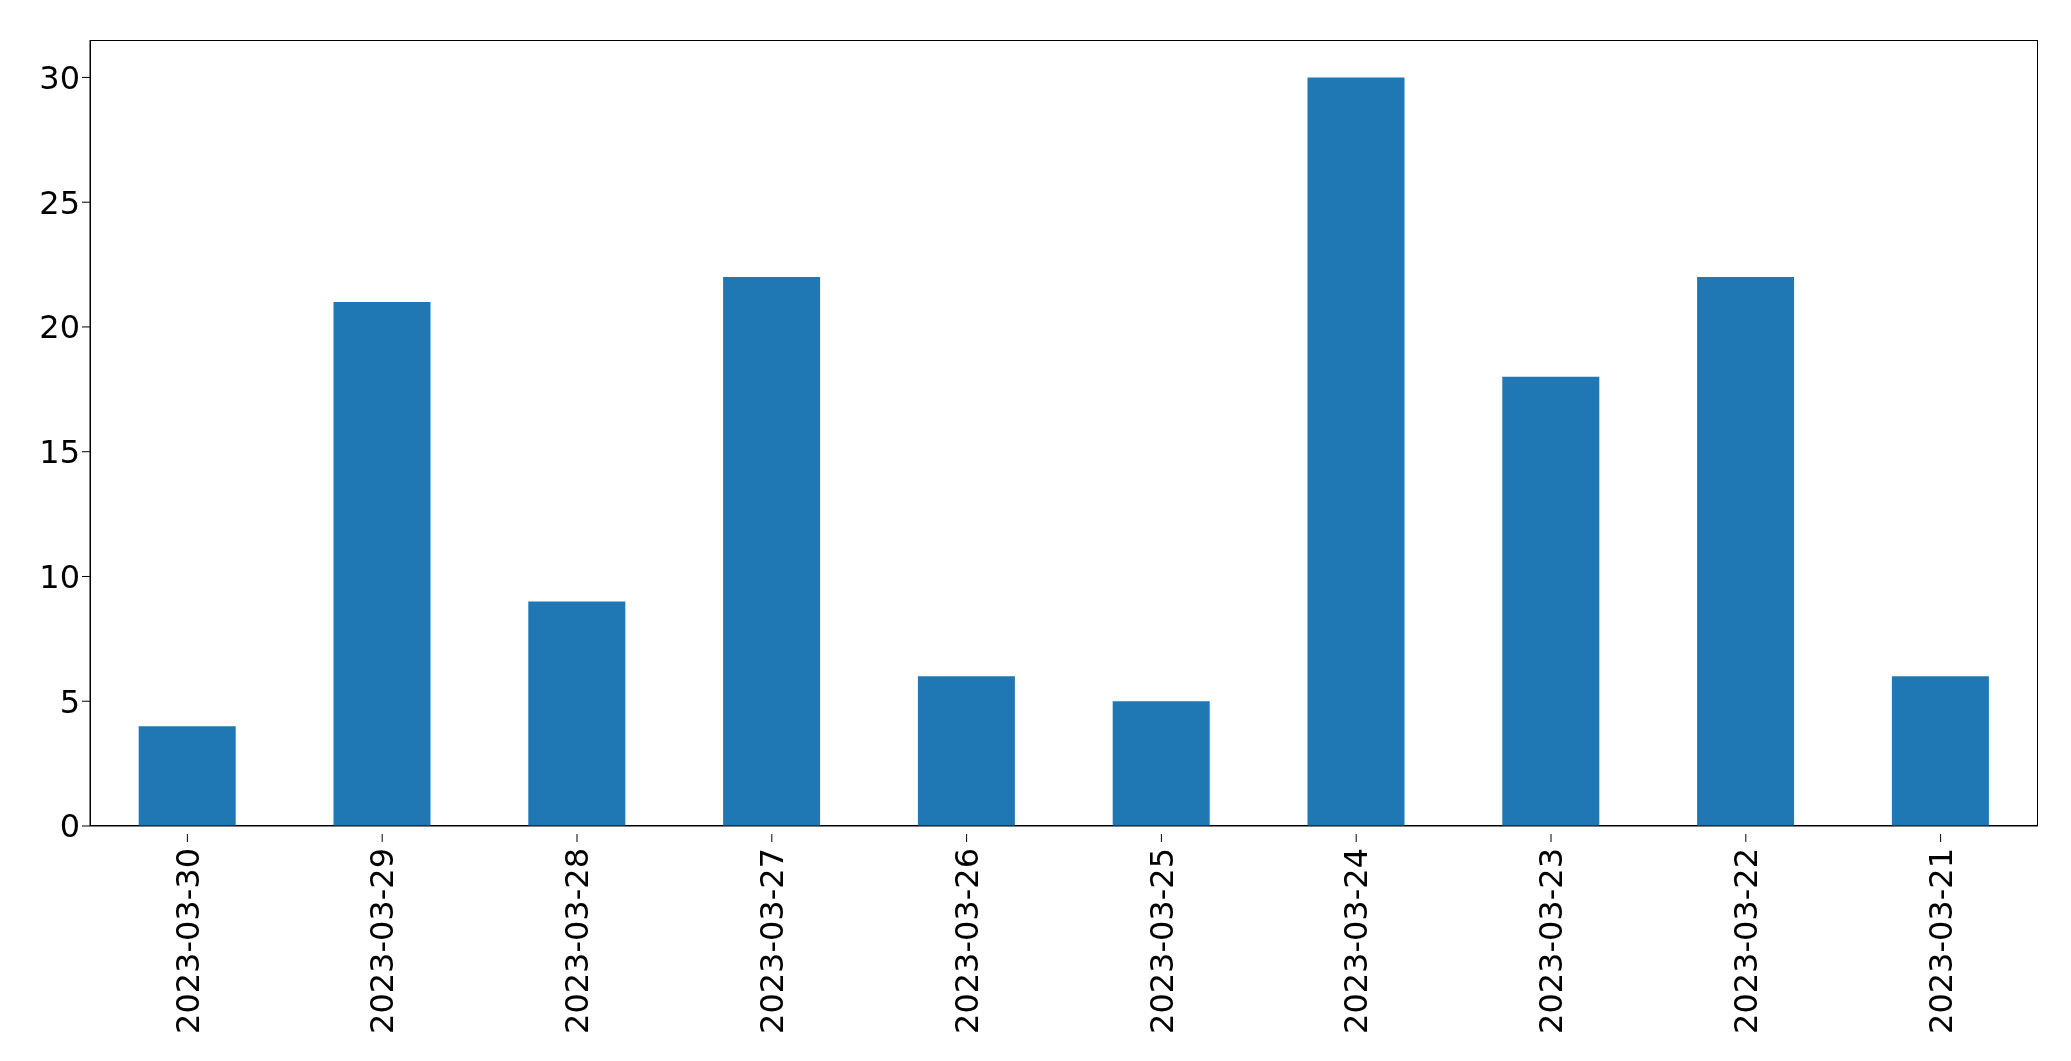 This screenshot has width=2071, height=1061. What do you see at coordinates (966, 941) in the screenshot?
I see `x-tick-label: 2023-03-26` at bounding box center [966, 941].